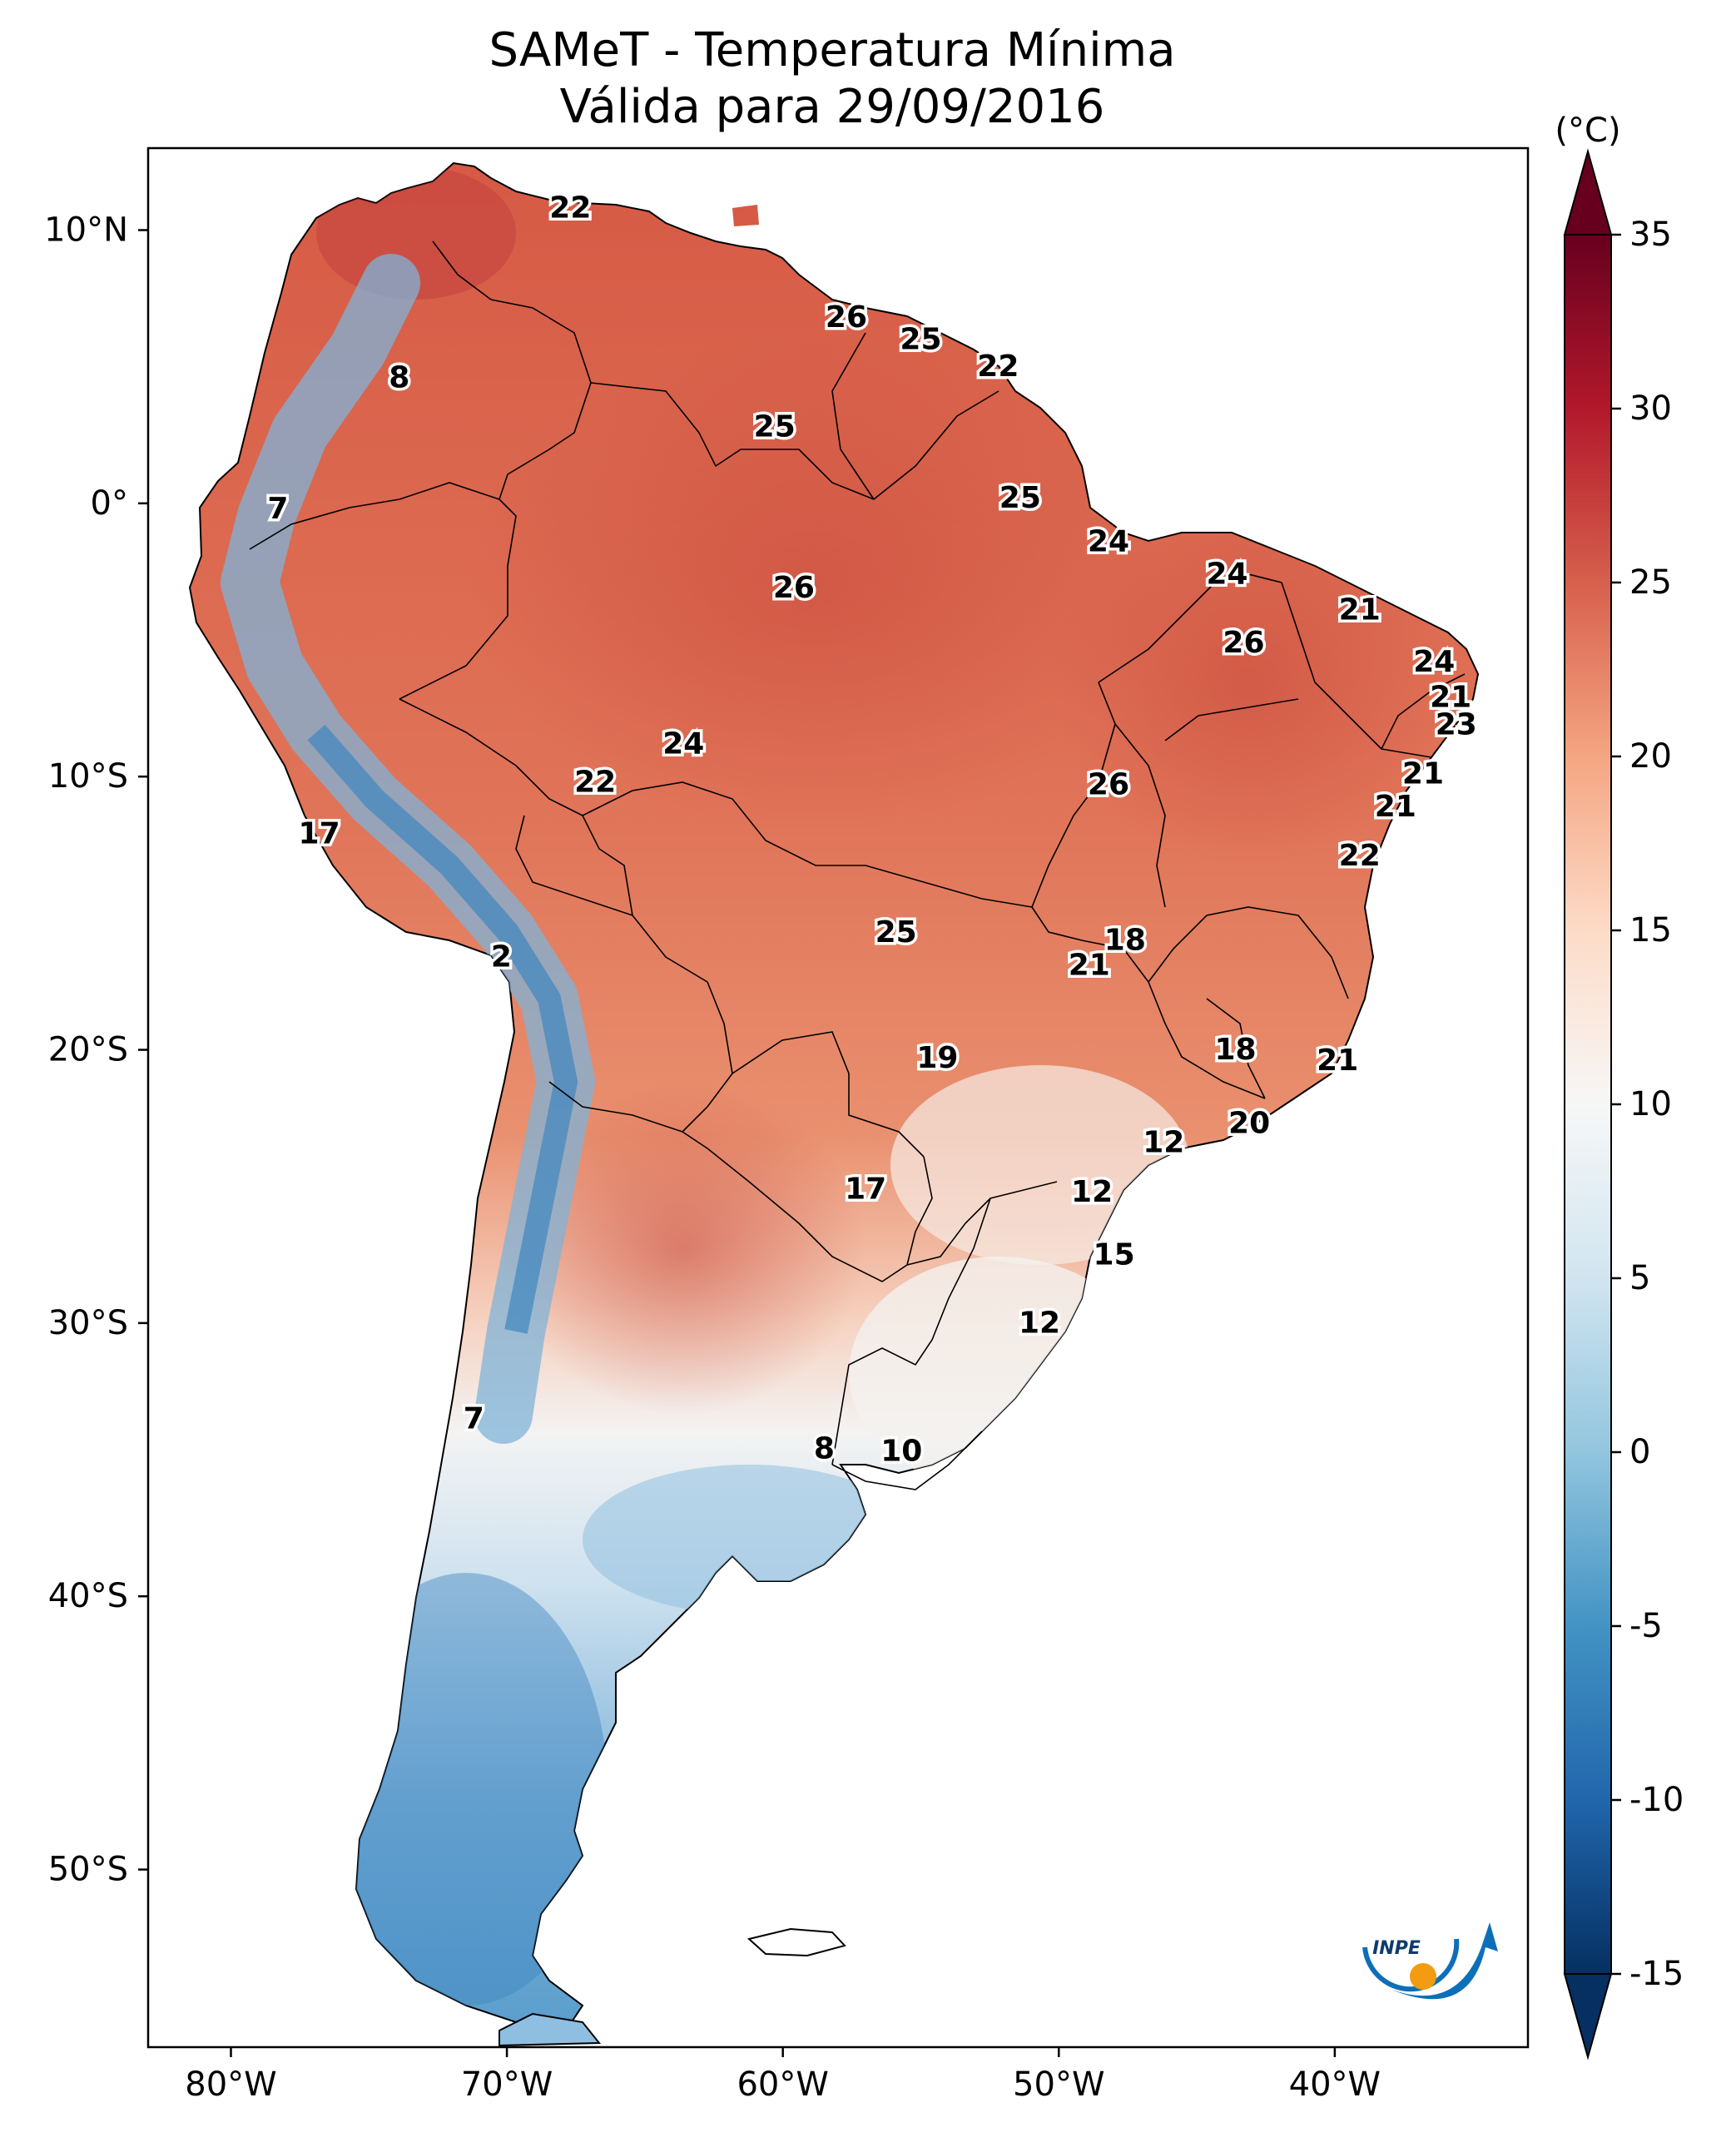 This screenshot has height=2152, width=1736. I want to click on y-tick-label: 20°S, so click(88, 1050).